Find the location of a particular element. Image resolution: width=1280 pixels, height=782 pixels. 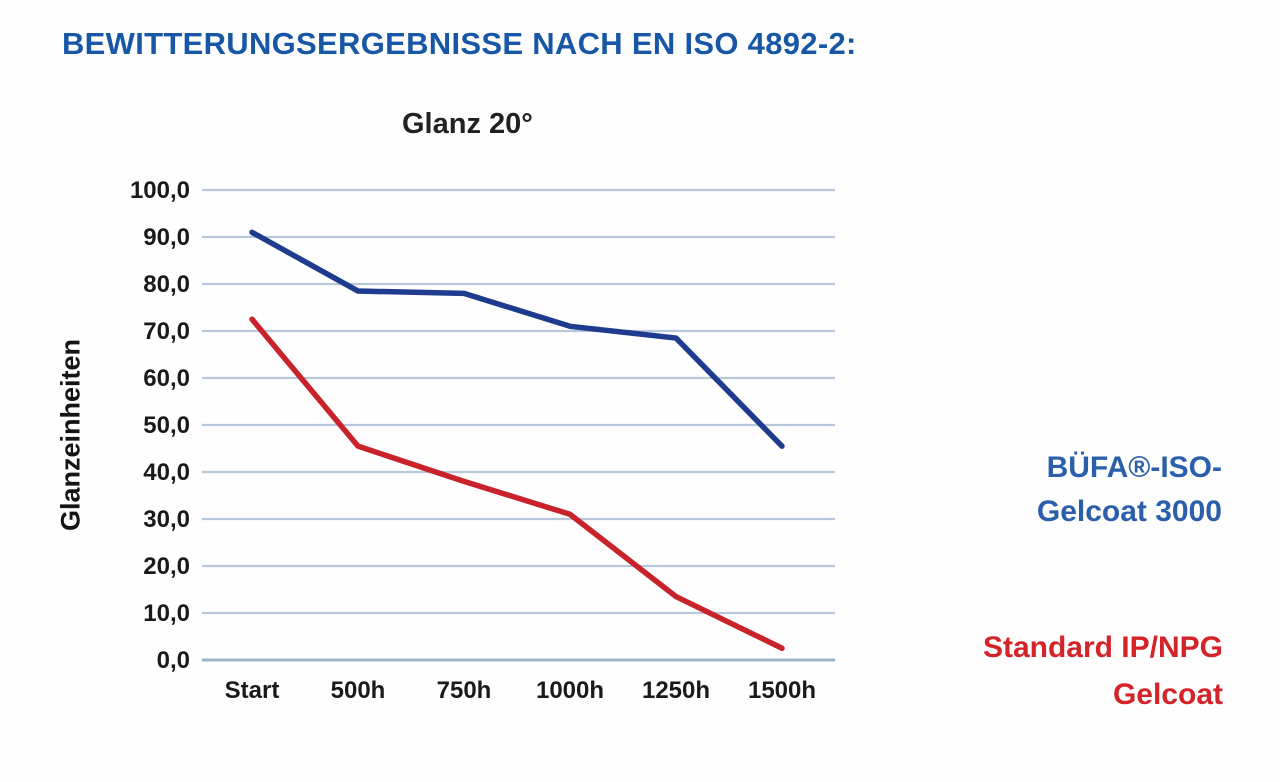

y-tick-label: 30,0 is located at coordinates (166, 519).